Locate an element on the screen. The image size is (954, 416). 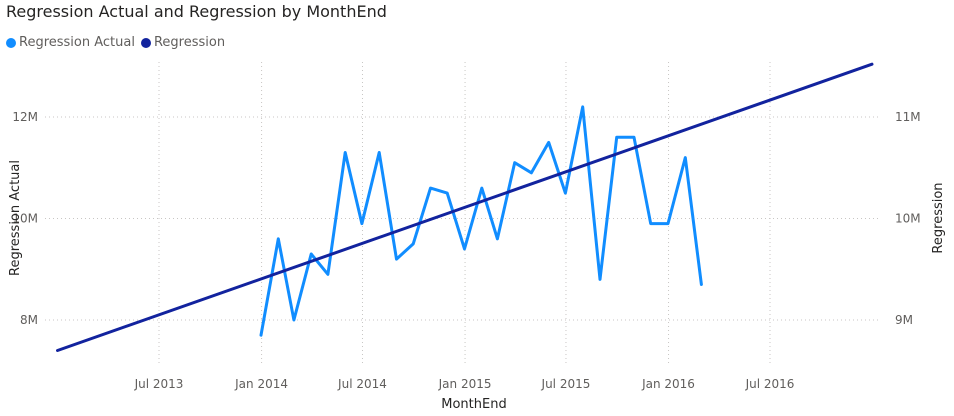
y2-axis-tick-label: 9M is located at coordinates (904, 320).